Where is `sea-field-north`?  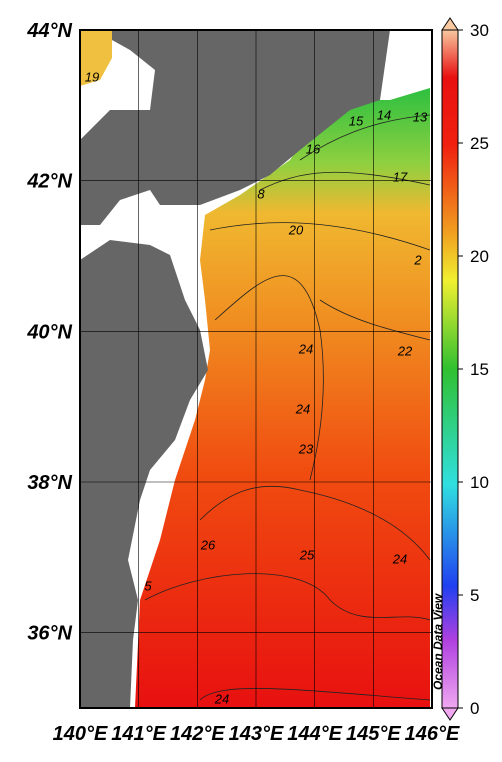 sea-field-north is located at coordinates (96, 58).